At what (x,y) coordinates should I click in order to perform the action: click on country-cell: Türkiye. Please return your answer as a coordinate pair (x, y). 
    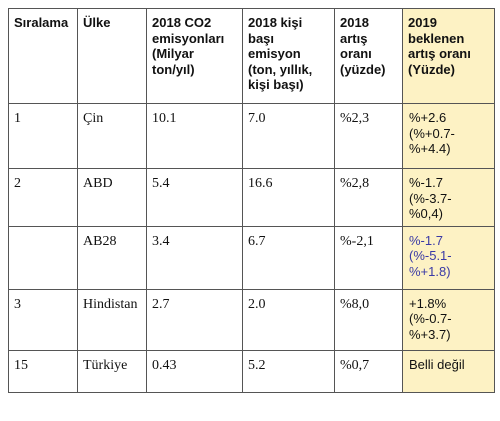
    Looking at the image, I should click on (112, 371).